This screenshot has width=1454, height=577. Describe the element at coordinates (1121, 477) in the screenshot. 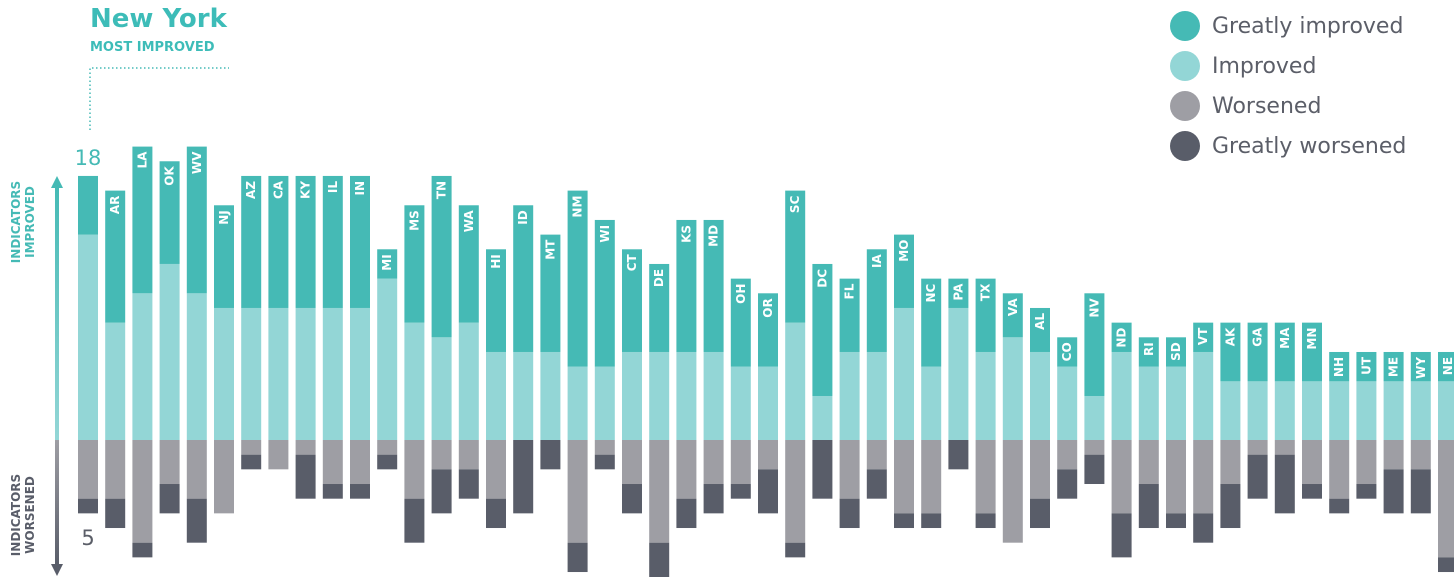

I see `bar-worsened-ND` at that location.